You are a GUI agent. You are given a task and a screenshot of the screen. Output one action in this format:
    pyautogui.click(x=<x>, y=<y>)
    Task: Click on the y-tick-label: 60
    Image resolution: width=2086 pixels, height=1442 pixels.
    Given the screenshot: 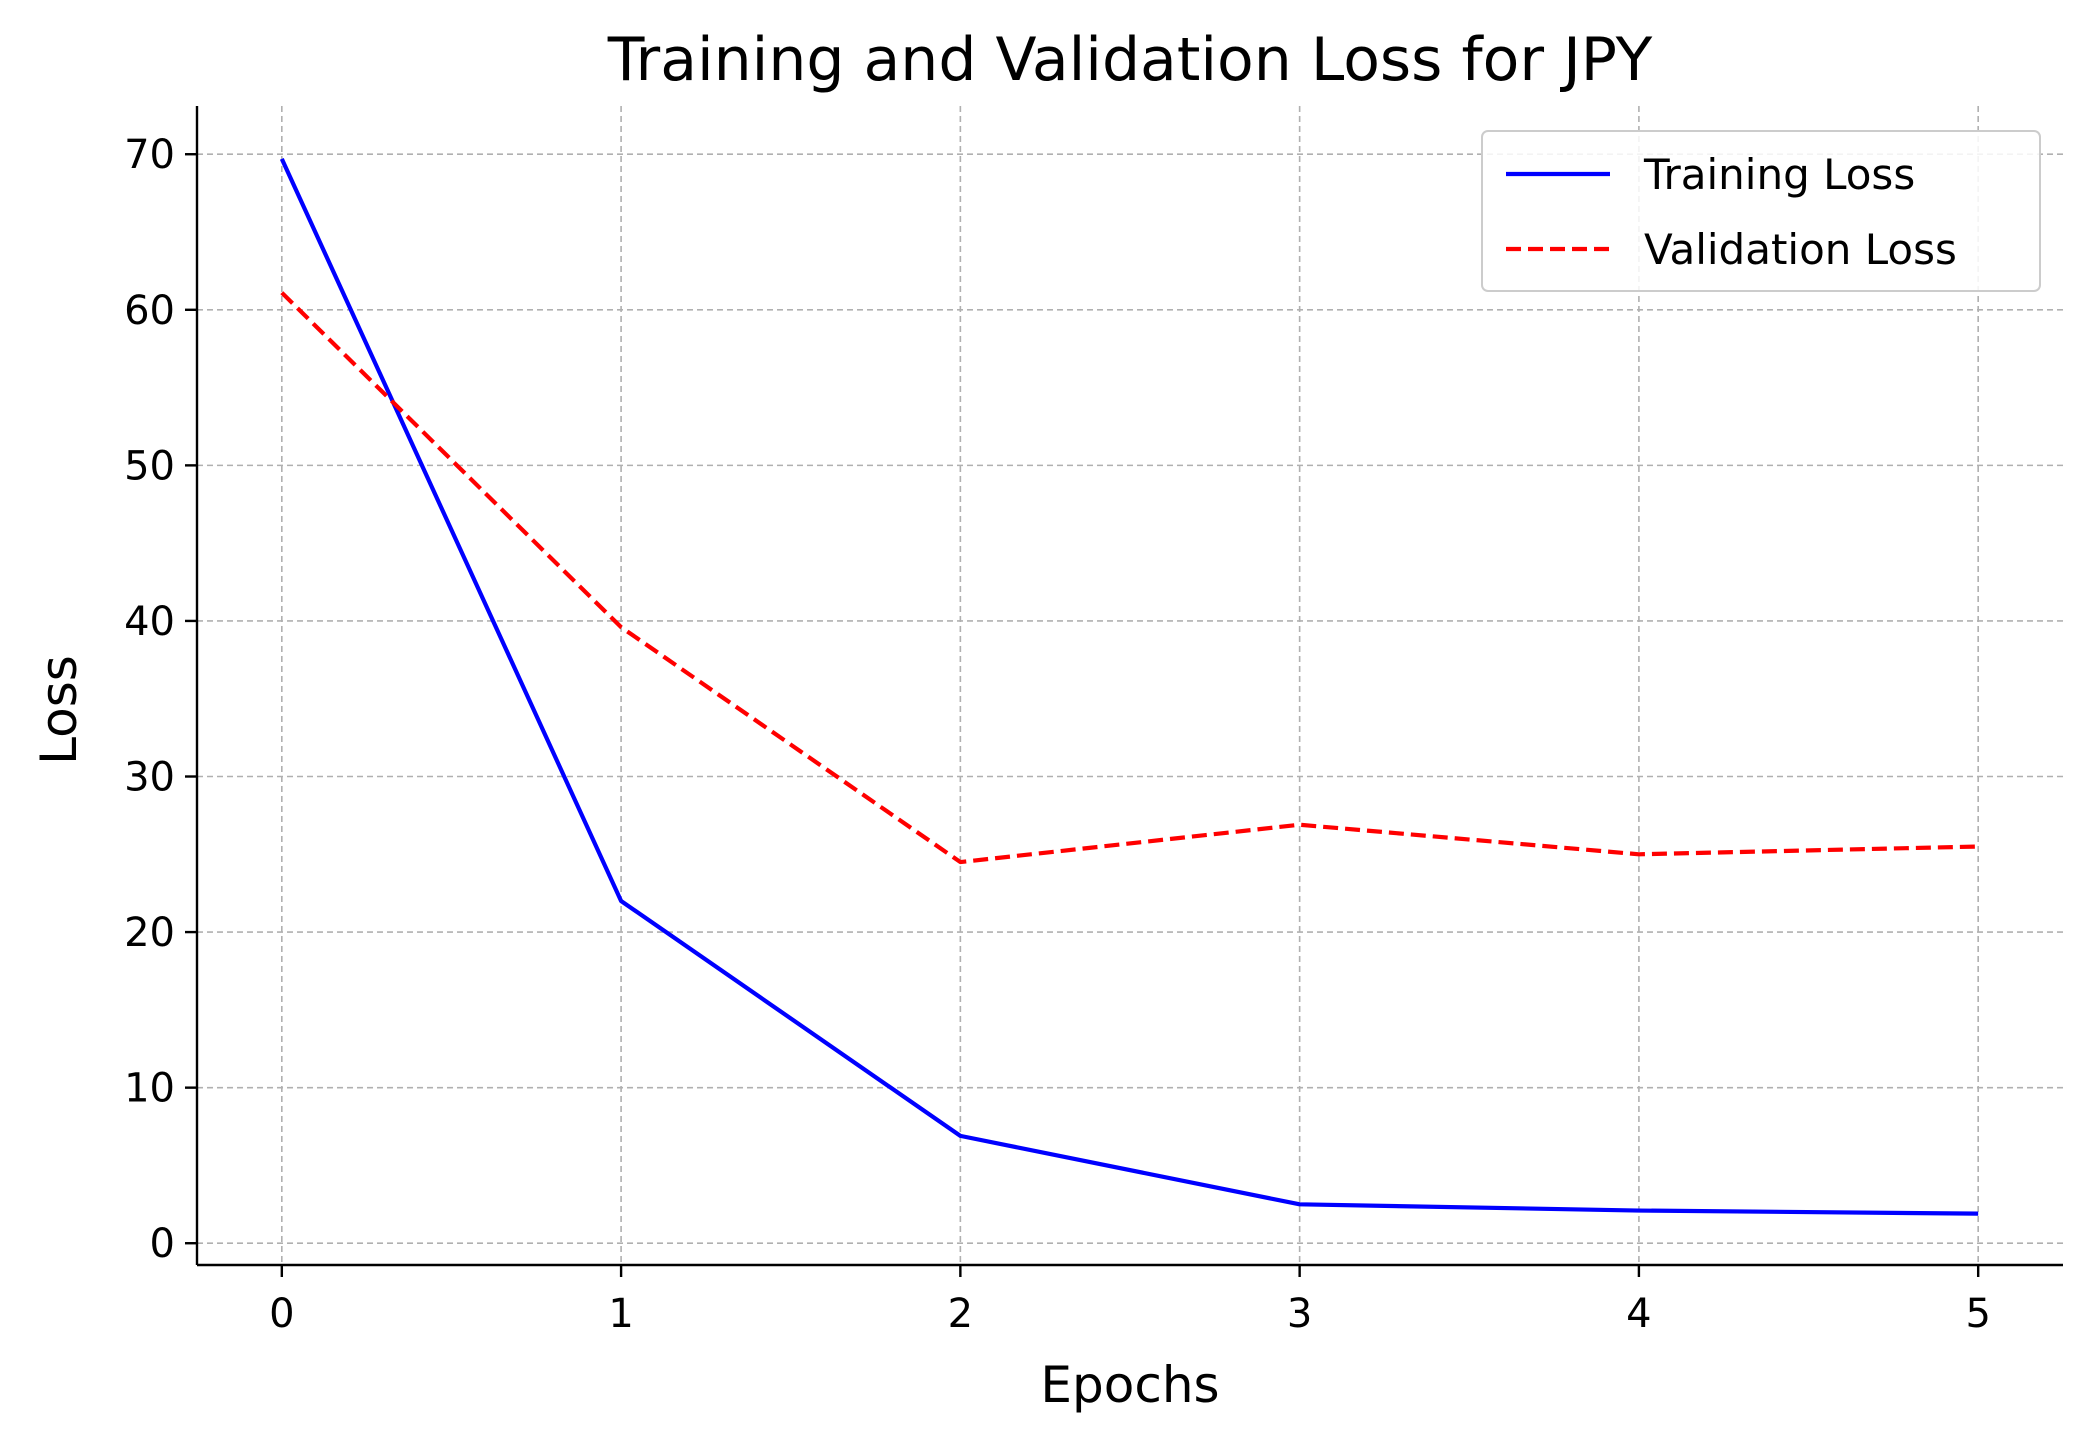 What is the action you would take?
    pyautogui.click(x=149, y=311)
    